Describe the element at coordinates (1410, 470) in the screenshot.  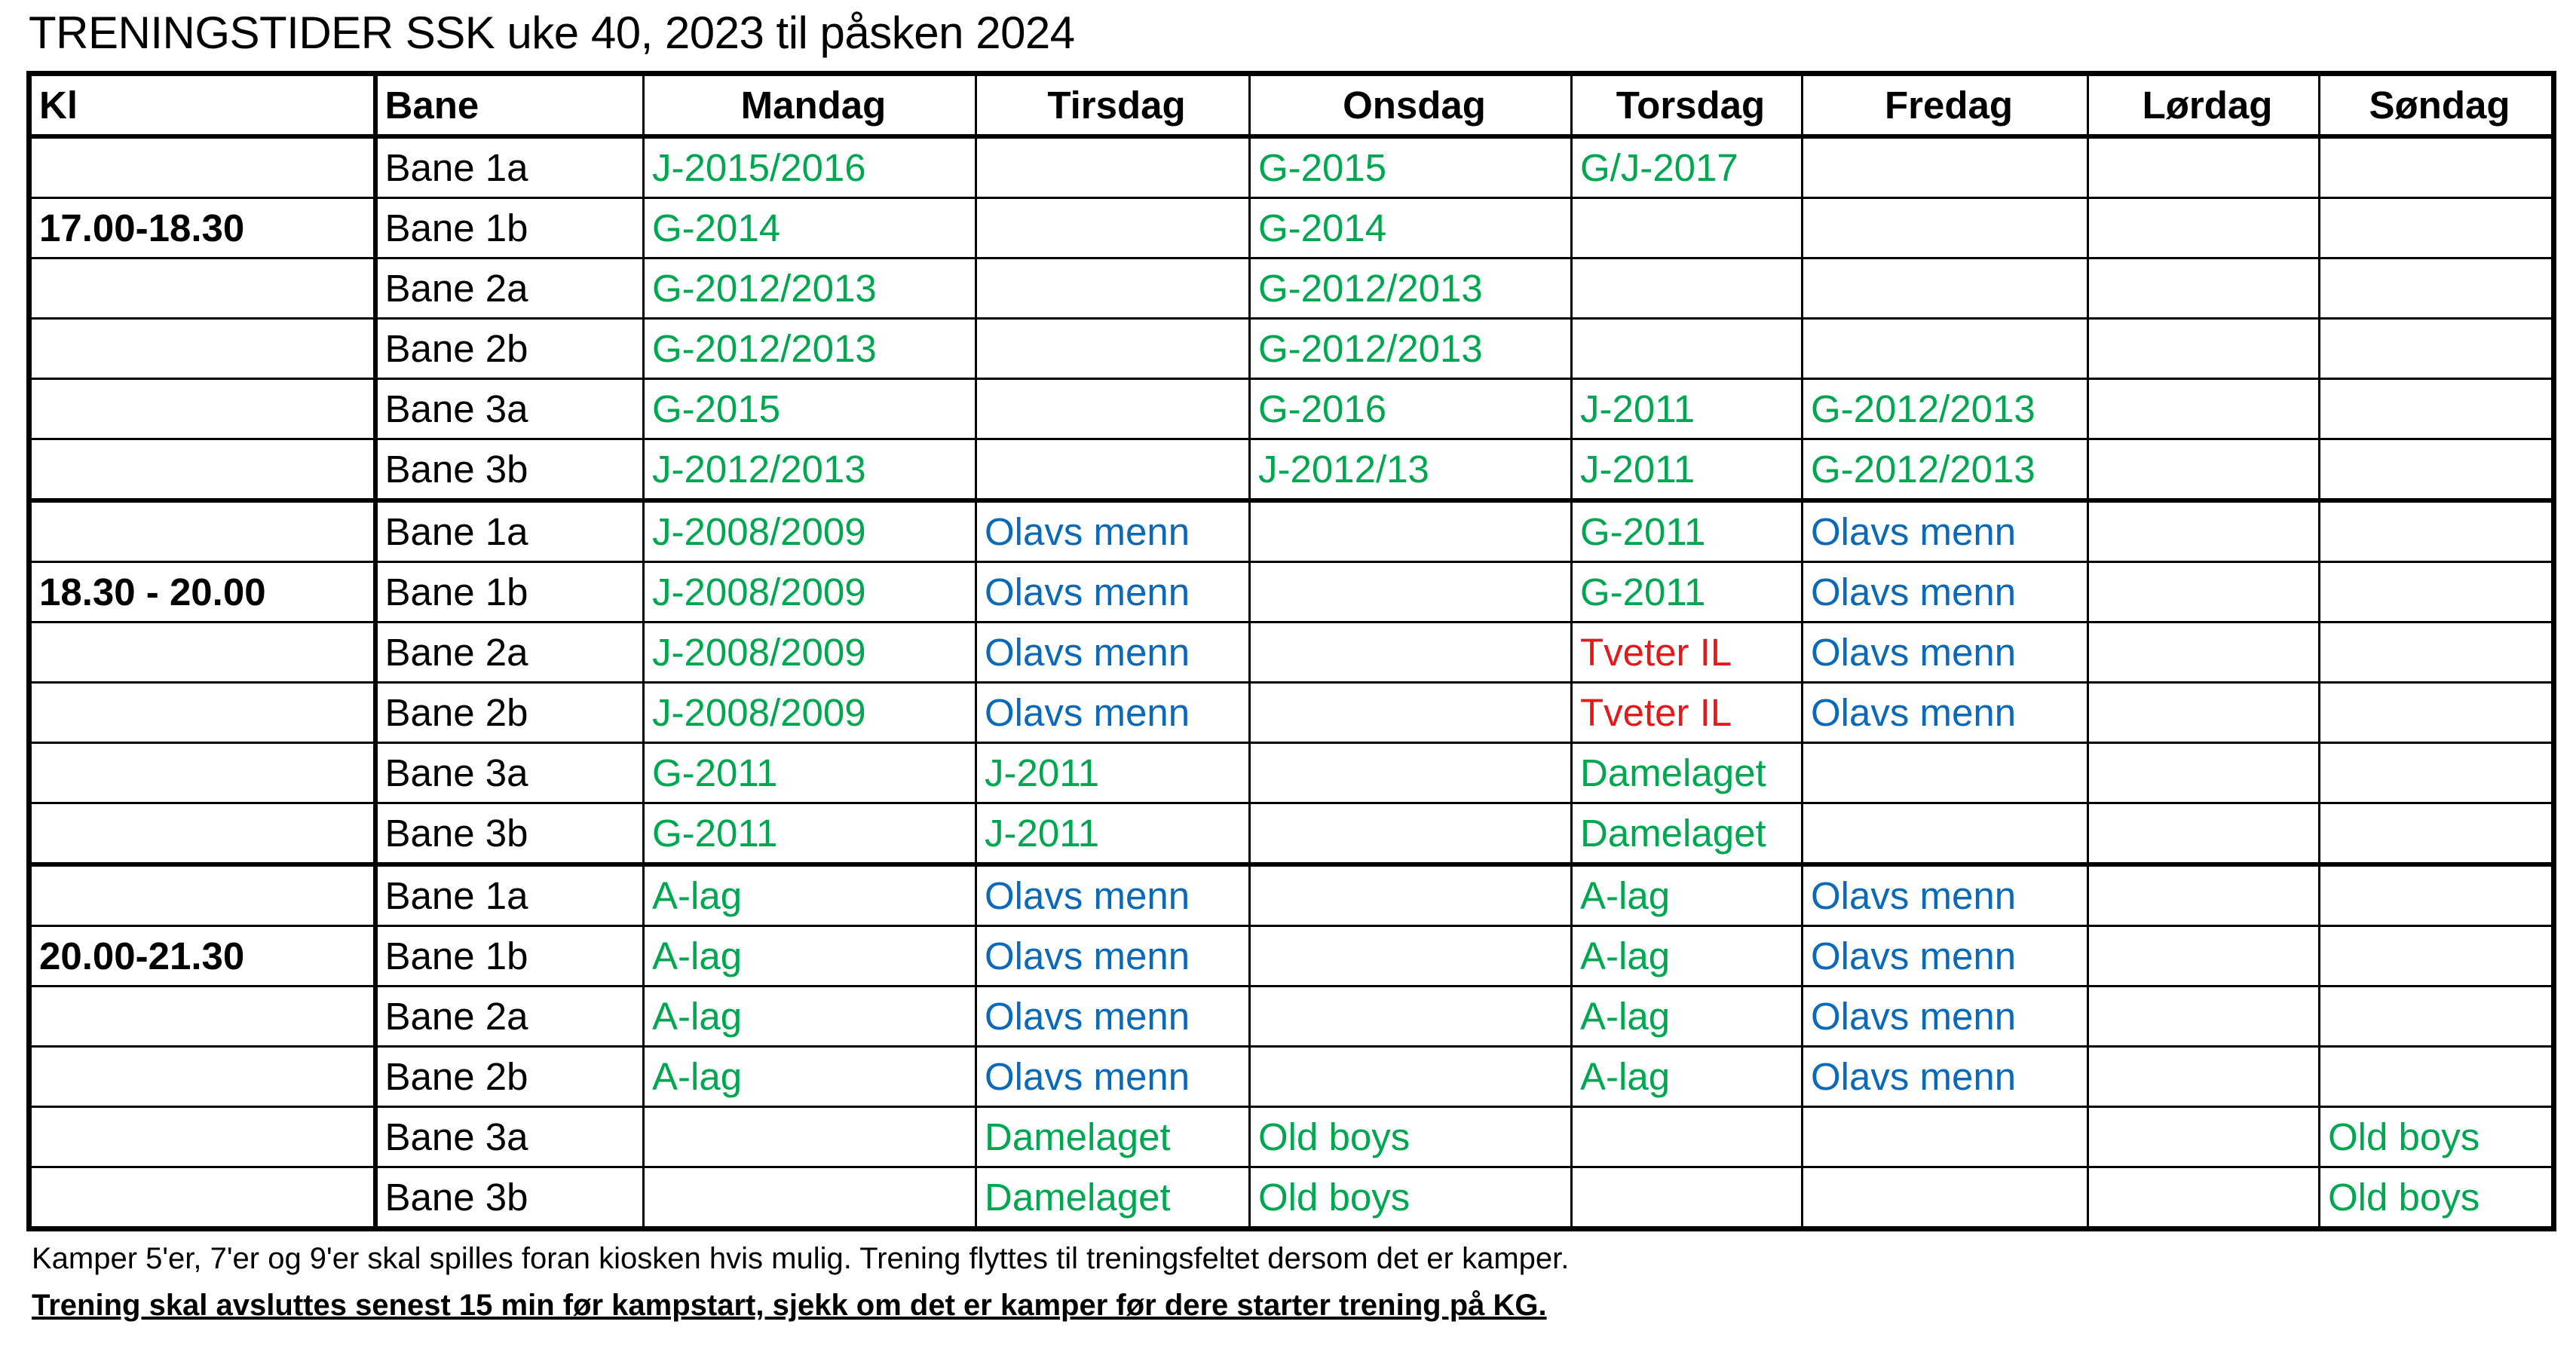
I see `team-cell: J-2012/13` at that location.